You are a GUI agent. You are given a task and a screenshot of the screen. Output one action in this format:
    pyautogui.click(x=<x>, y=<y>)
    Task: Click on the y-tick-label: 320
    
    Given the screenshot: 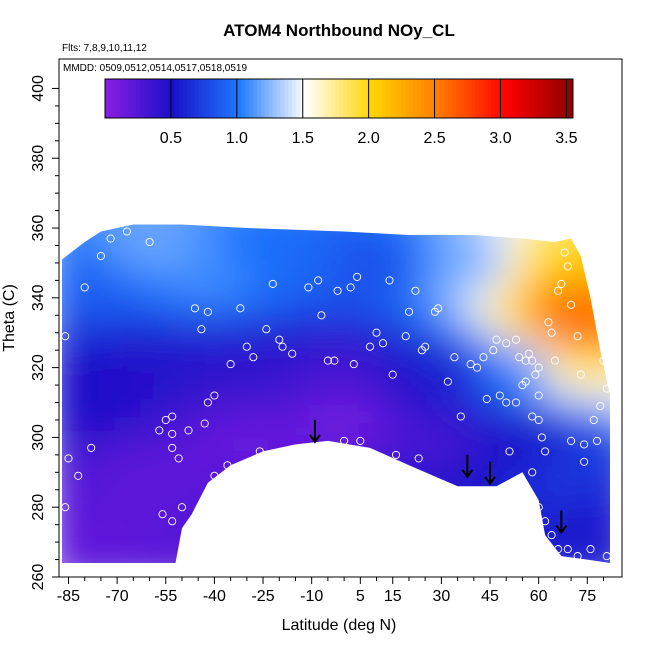 What is the action you would take?
    pyautogui.click(x=38, y=367)
    